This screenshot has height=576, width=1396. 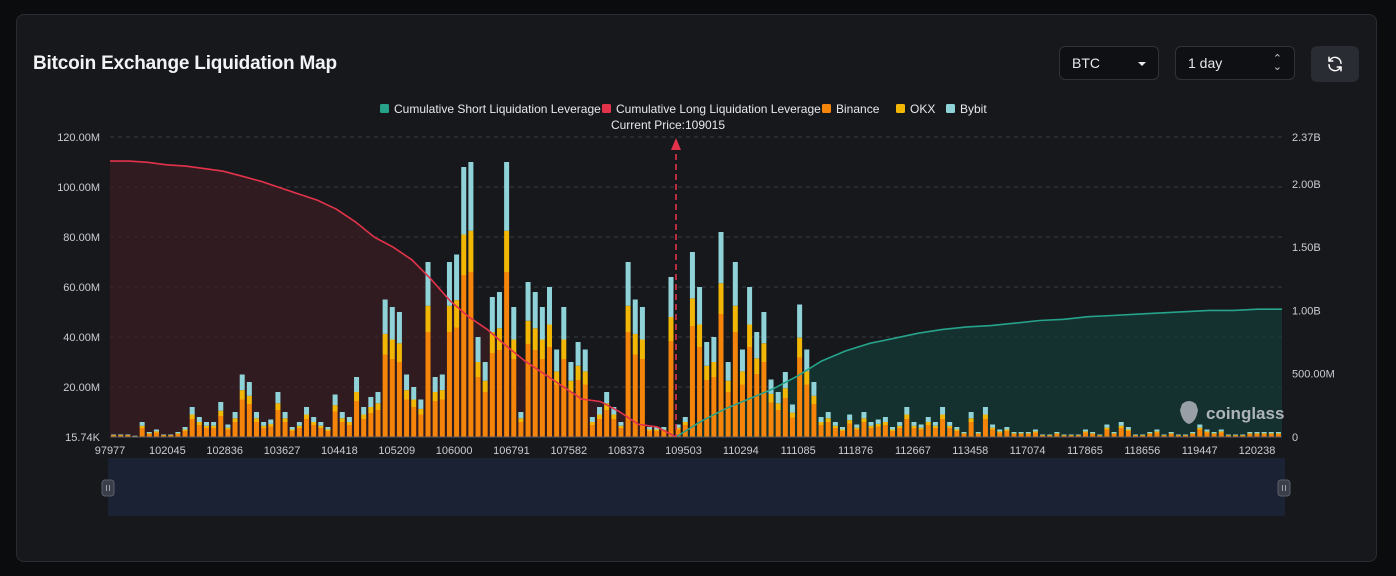 What do you see at coordinates (1189, 412) in the screenshot?
I see `coinglass-logo-icon` at bounding box center [1189, 412].